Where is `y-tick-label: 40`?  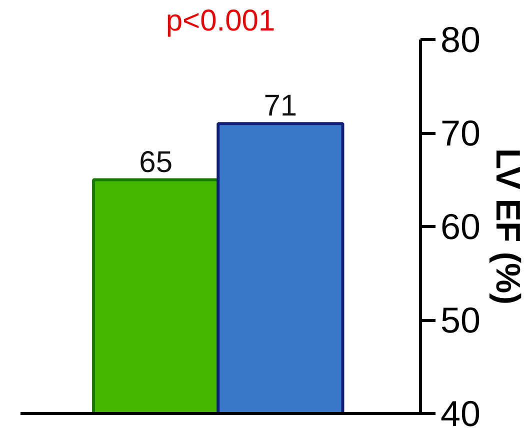 y-tick-label: 40 is located at coordinates (460, 412).